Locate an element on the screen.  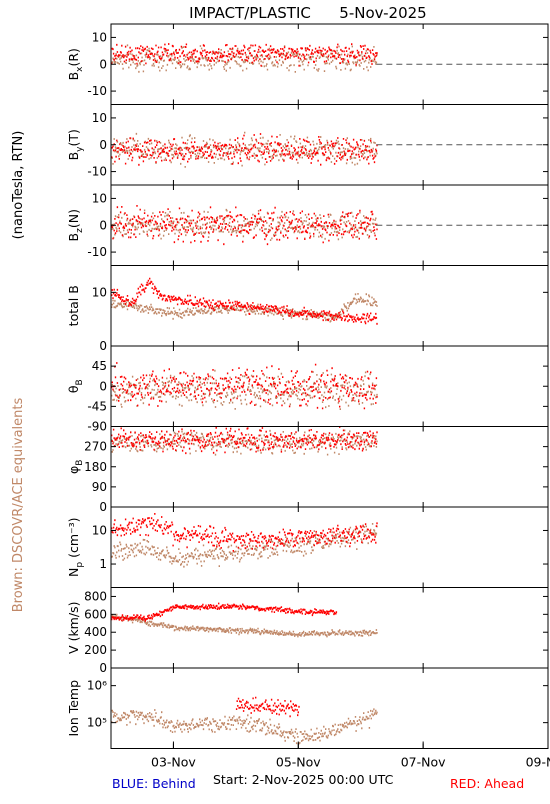
y-tick-label-bx: 10 is located at coordinates (99, 37).